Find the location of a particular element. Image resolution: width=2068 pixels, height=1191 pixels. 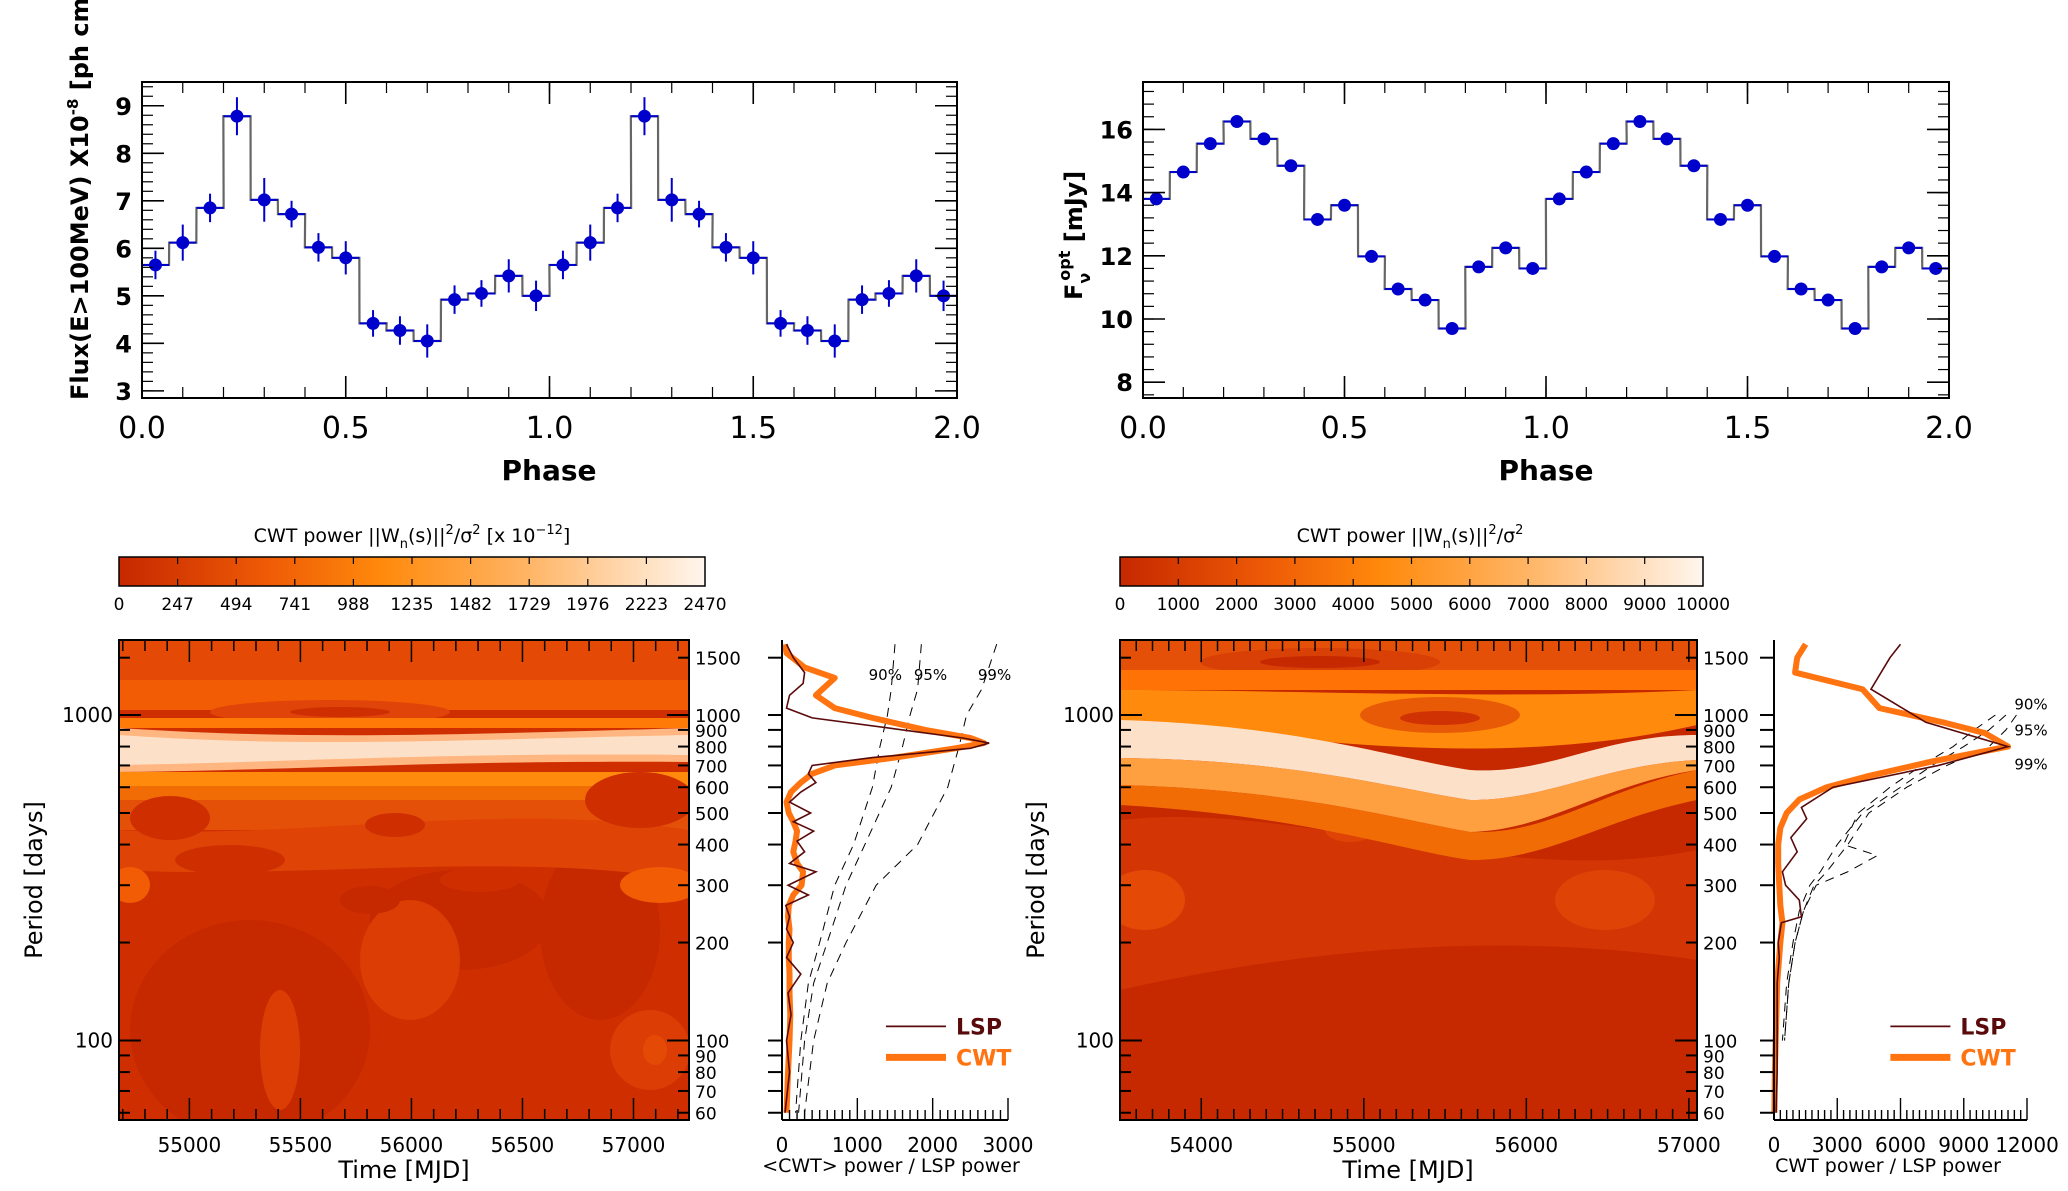

colorbar-tick-label: 10000 is located at coordinates (1703, 605).